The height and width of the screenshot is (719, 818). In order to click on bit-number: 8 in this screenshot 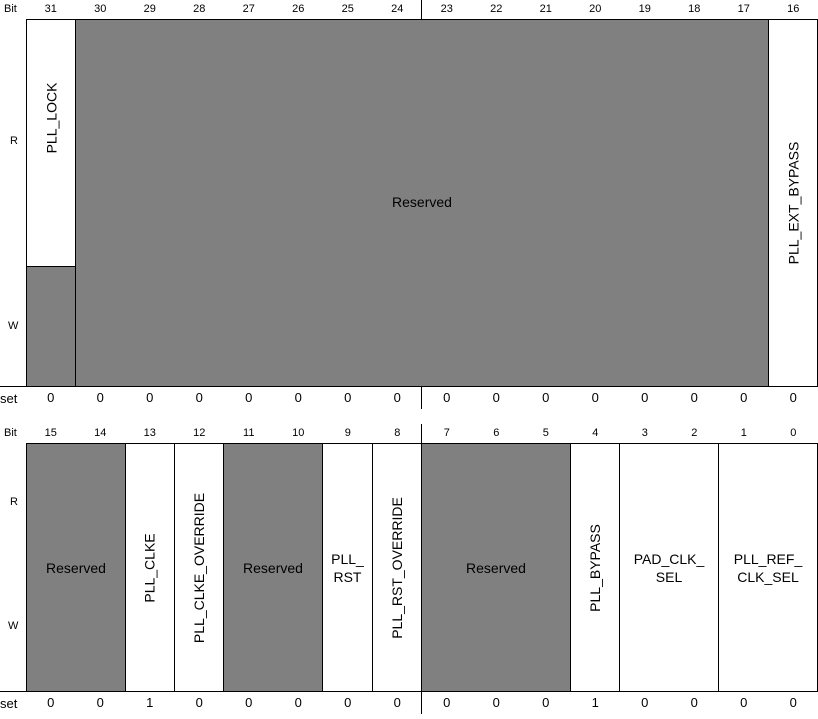, I will do `click(397, 433)`.